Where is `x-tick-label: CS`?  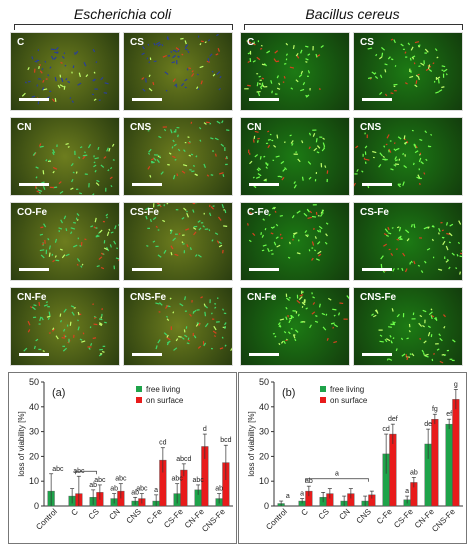
x-tick-label: CS is located at coordinates (94, 514).